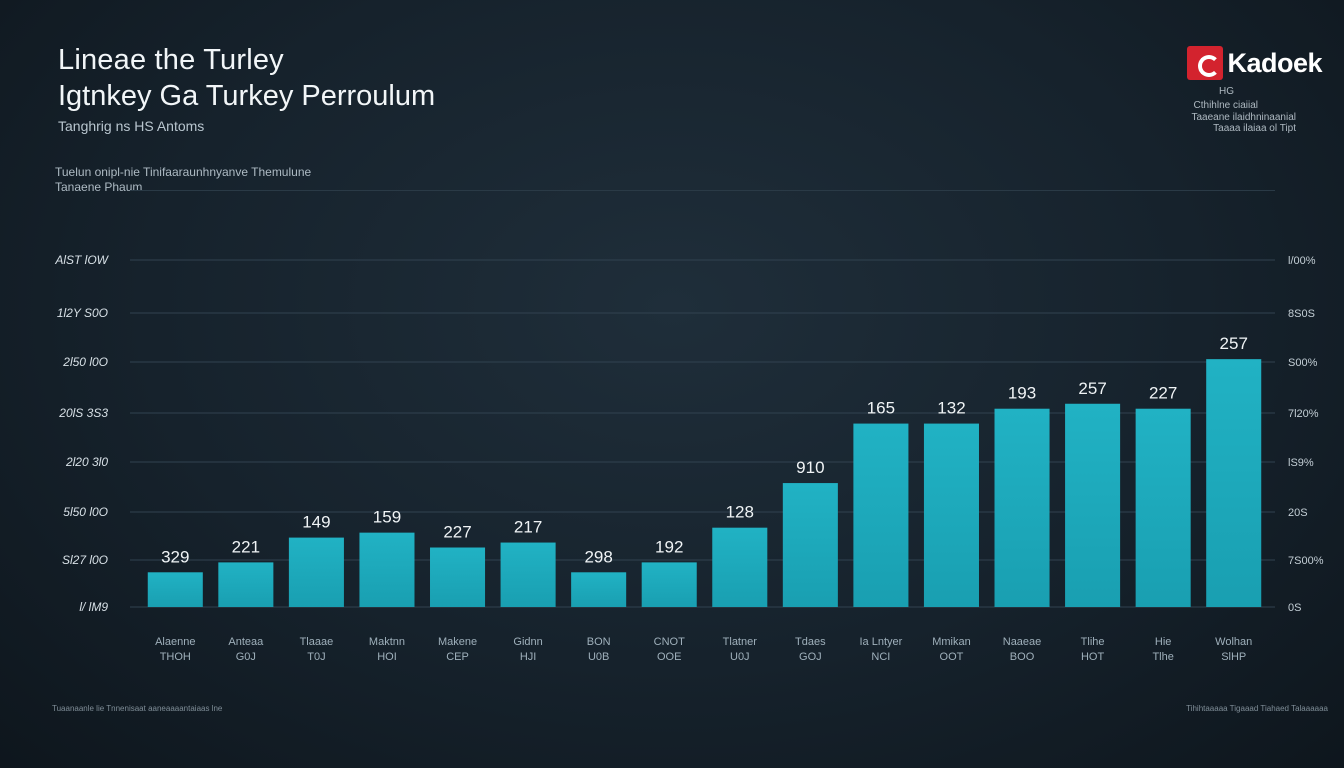 The image size is (1344, 768). I want to click on y-tick-label-right: 20S, so click(1298, 513).